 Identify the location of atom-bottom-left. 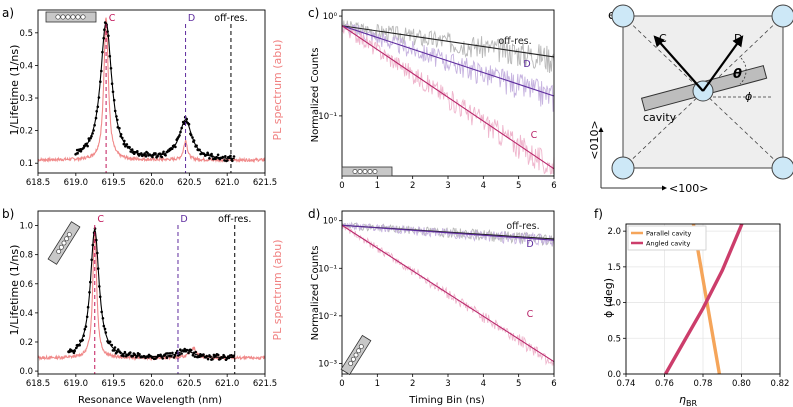
(623, 168).